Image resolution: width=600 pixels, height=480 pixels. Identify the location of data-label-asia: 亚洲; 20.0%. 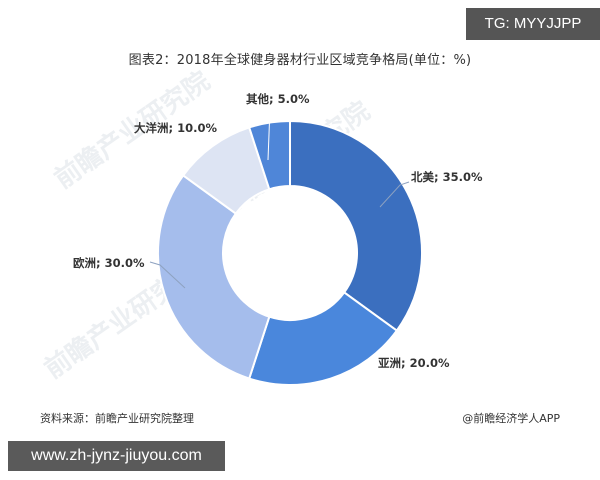
(414, 363).